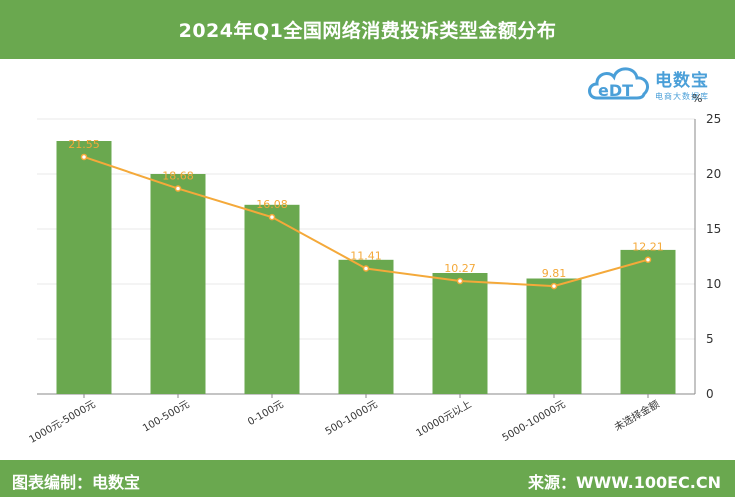 This screenshot has width=735, height=497. Describe the element at coordinates (615, 90) in the screenshot. I see `logo-mark: eDT` at that location.